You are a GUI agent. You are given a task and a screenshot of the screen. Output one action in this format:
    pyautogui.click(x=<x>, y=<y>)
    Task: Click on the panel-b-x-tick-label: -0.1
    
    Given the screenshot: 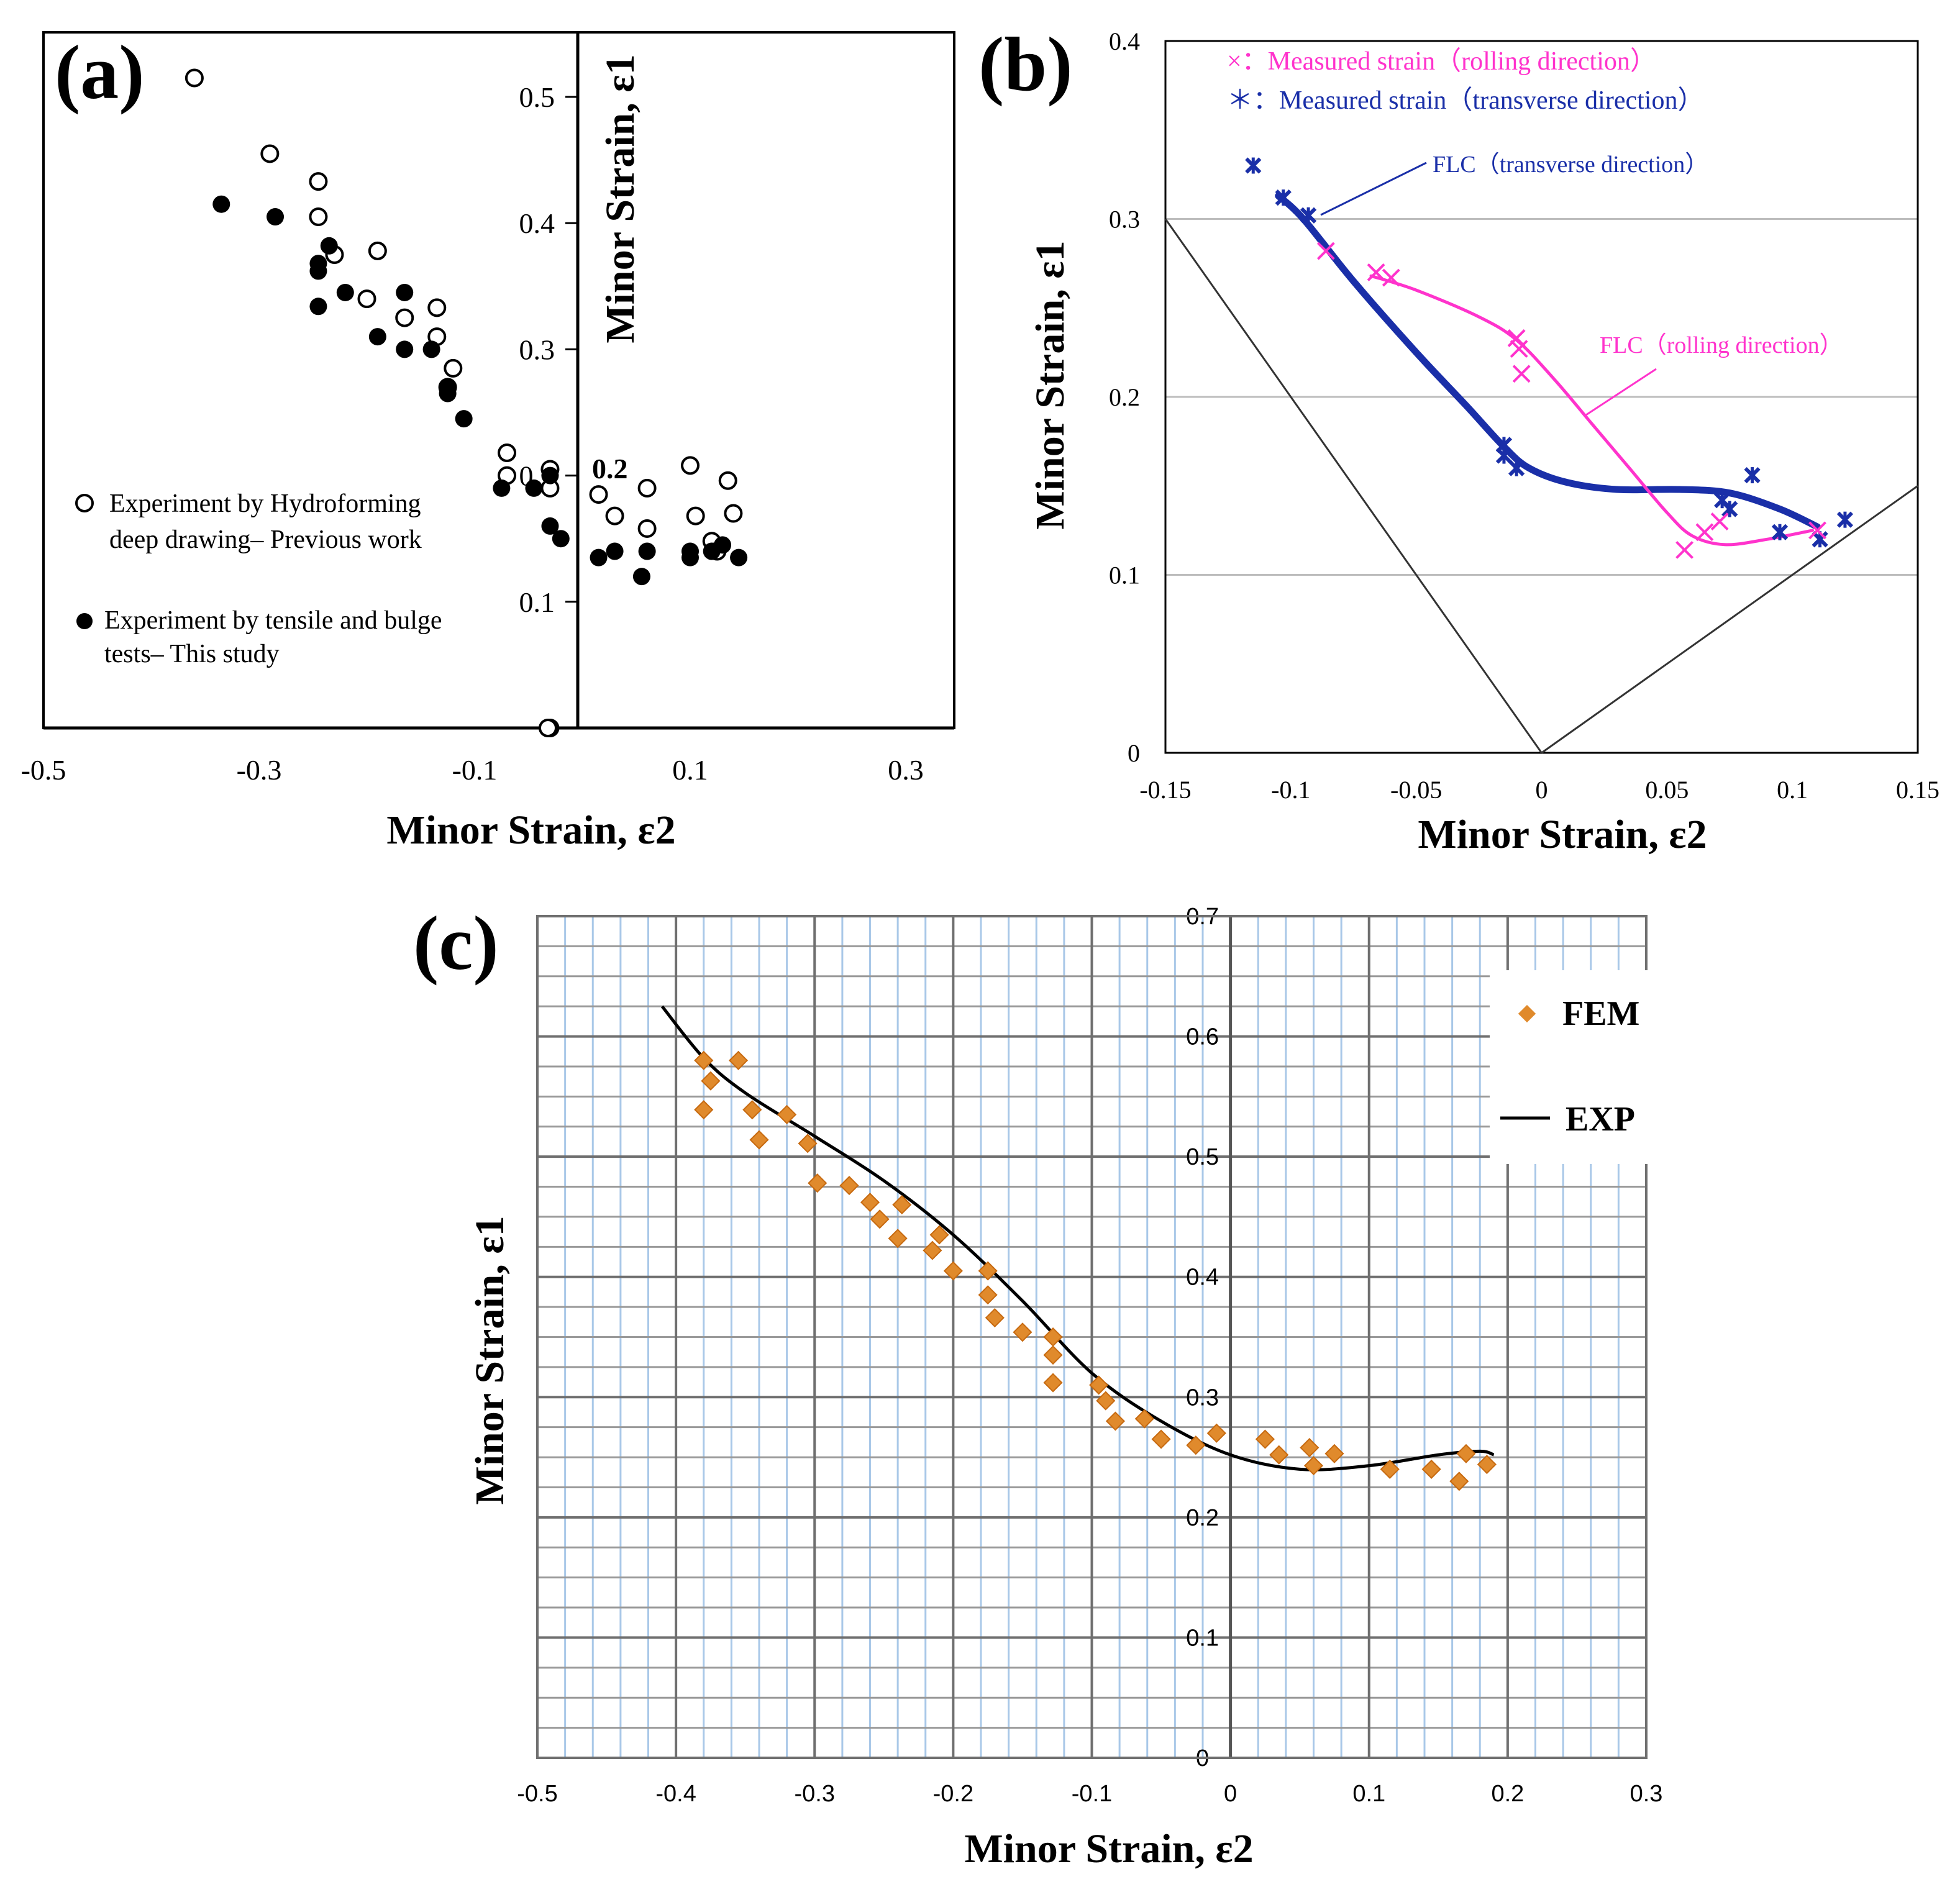 What is the action you would take?
    pyautogui.click(x=1290, y=790)
    